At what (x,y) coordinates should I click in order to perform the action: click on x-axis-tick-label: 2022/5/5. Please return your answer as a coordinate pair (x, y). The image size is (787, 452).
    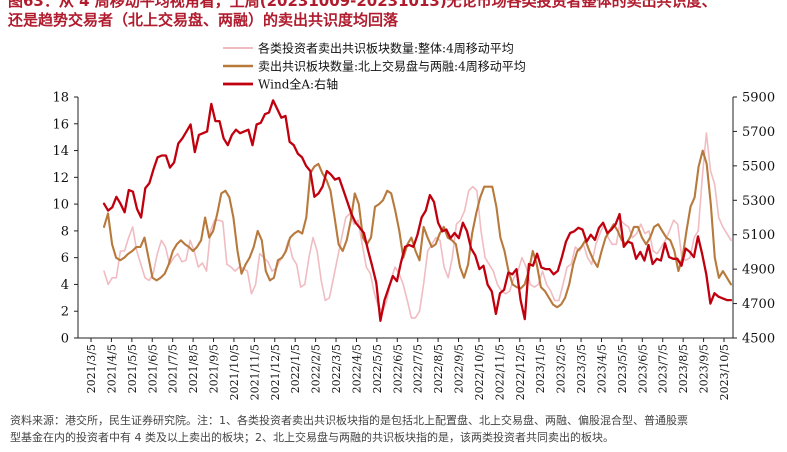
    Looking at the image, I should click on (377, 368).